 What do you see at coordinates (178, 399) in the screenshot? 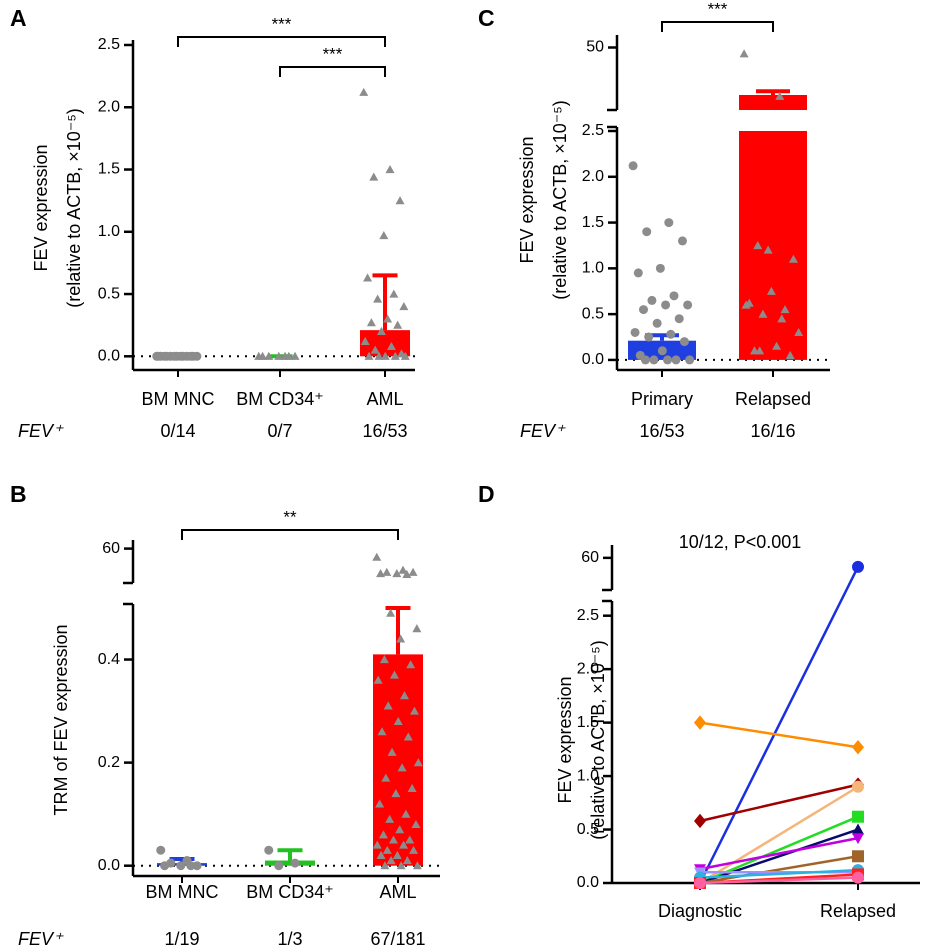
I see `x-tick-label: BM MNC` at bounding box center [178, 399].